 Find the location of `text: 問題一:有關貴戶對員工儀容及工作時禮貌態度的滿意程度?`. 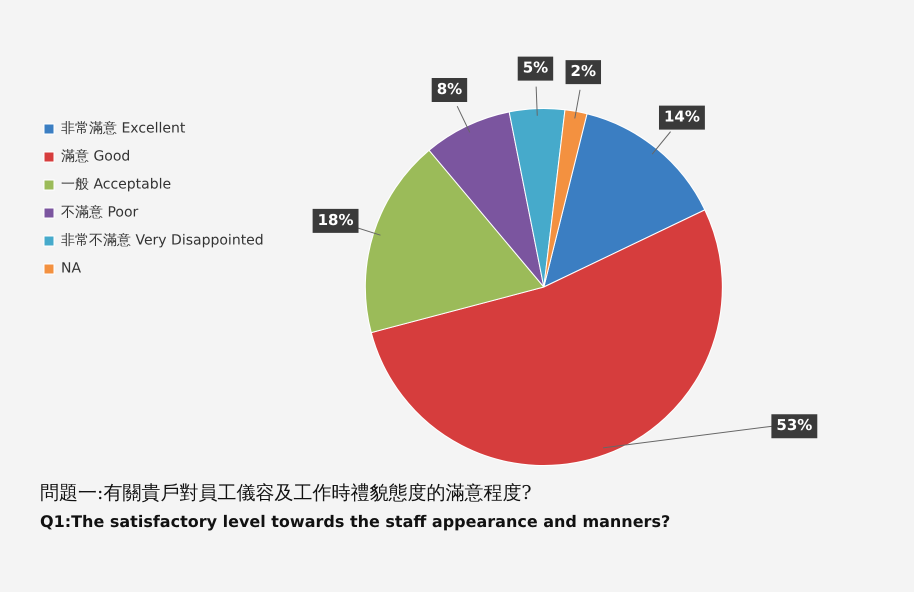

text: 問題一:有關貴戶對員工儀容及工作時禮貌態度的滿意程度? is located at coordinates (286, 493).